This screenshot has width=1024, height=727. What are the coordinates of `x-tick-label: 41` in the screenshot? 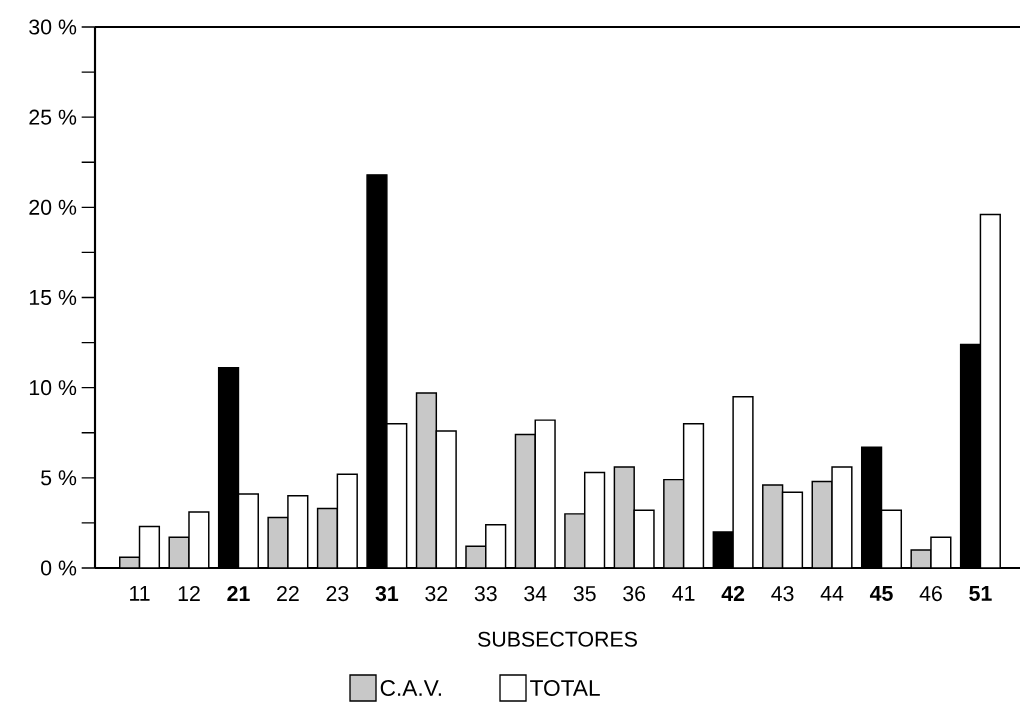 It's located at (683, 593).